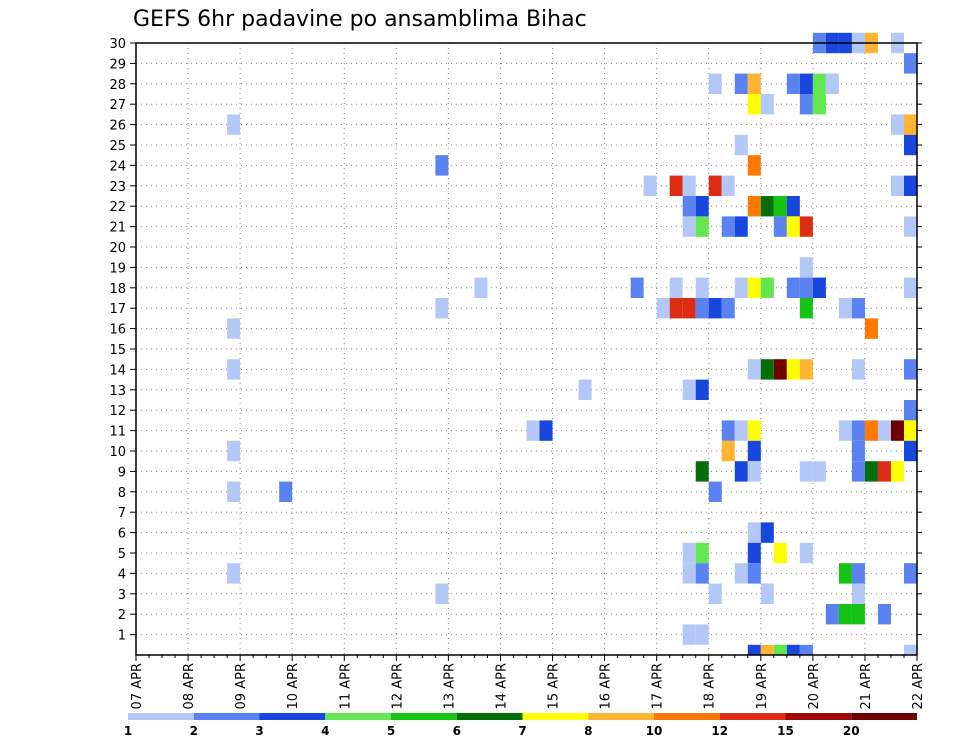 The width and height of the screenshot is (960, 742). What do you see at coordinates (122, 636) in the screenshot?
I see `y-tick-label: 1` at bounding box center [122, 636].